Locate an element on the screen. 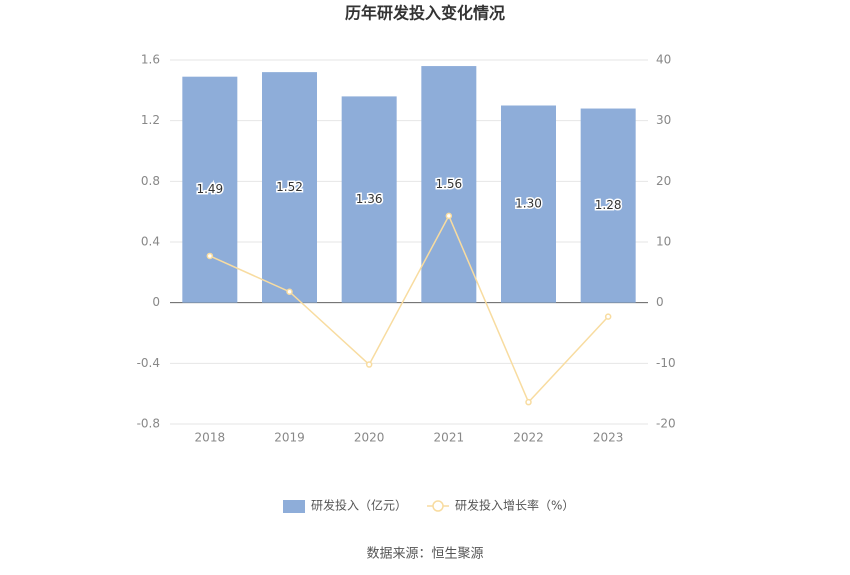  y-tick-label: 1.6 is located at coordinates (150, 60).